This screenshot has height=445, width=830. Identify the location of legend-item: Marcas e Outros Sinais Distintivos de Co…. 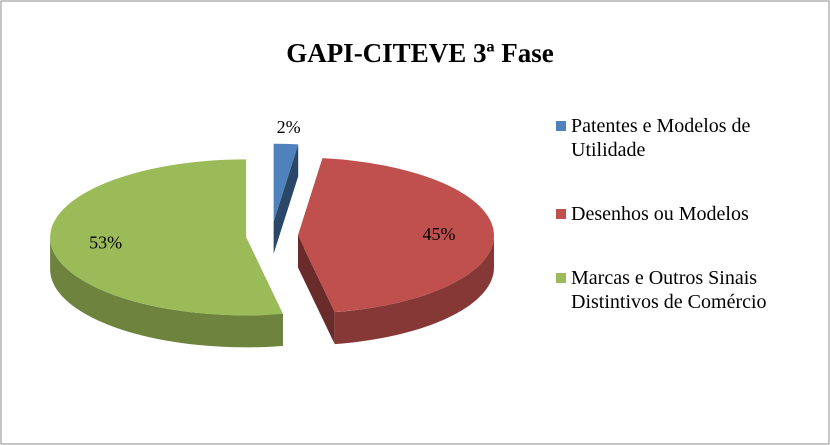
(683, 290).